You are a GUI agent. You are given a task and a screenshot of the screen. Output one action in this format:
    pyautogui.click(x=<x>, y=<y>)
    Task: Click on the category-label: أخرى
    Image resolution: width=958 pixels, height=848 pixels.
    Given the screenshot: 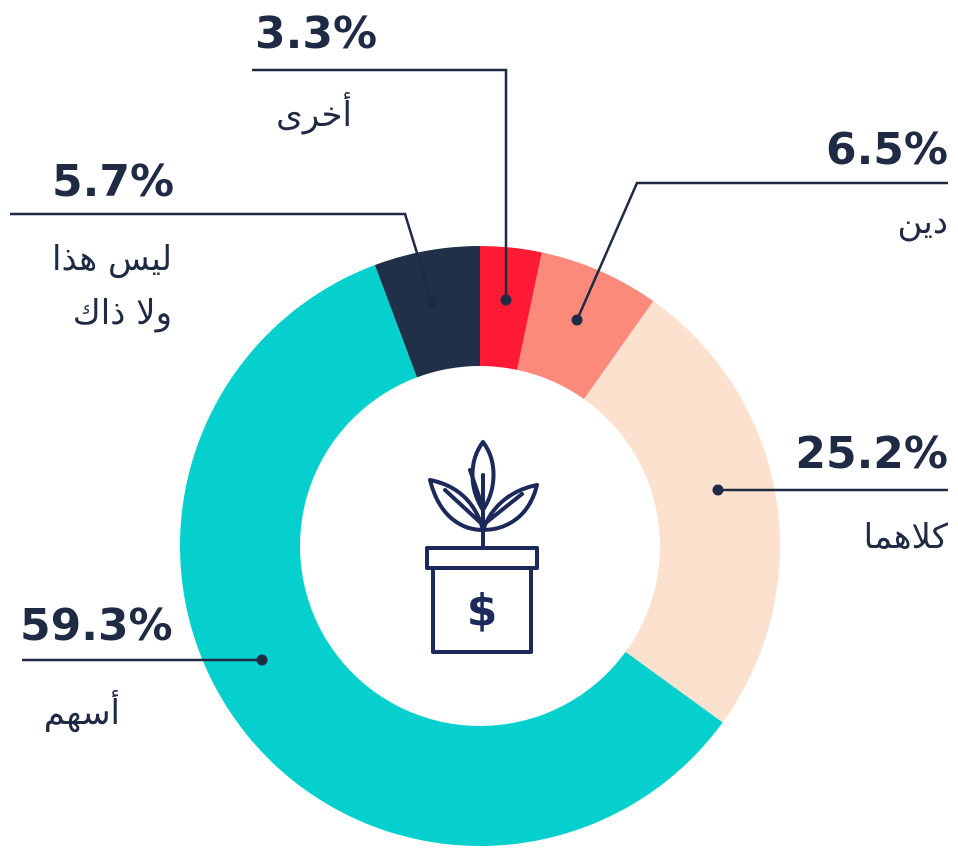 What is the action you would take?
    pyautogui.click(x=314, y=115)
    